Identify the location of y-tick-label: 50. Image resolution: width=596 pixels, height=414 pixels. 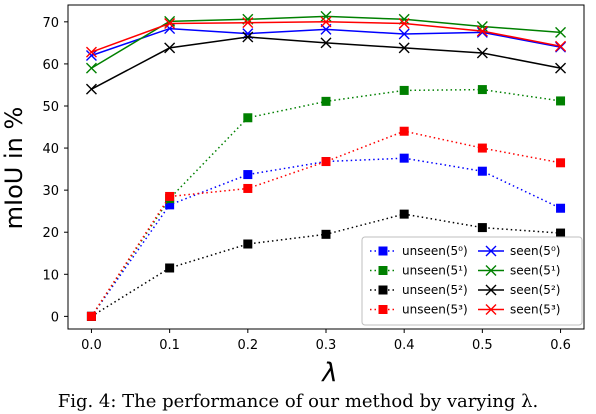
(50, 107).